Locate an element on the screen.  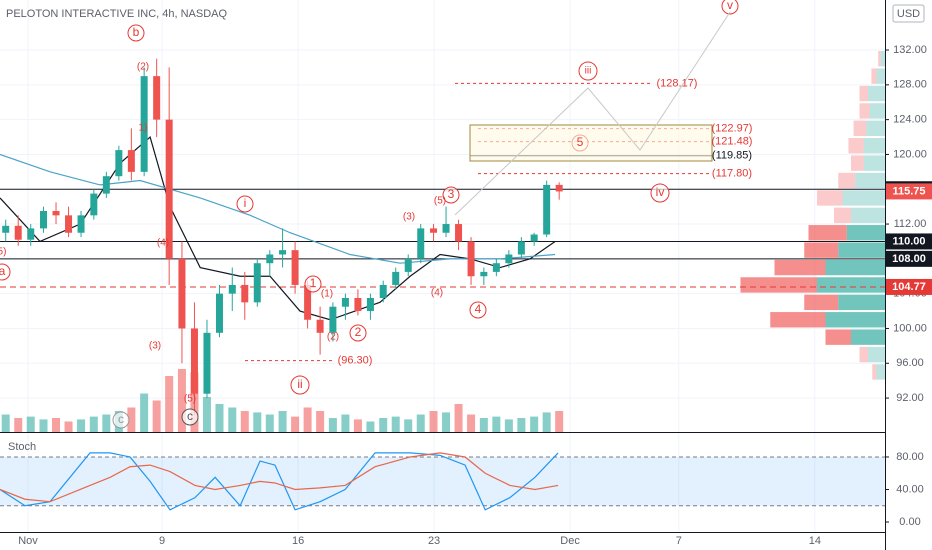
y-tick-label: 80.00 is located at coordinates (910, 457).